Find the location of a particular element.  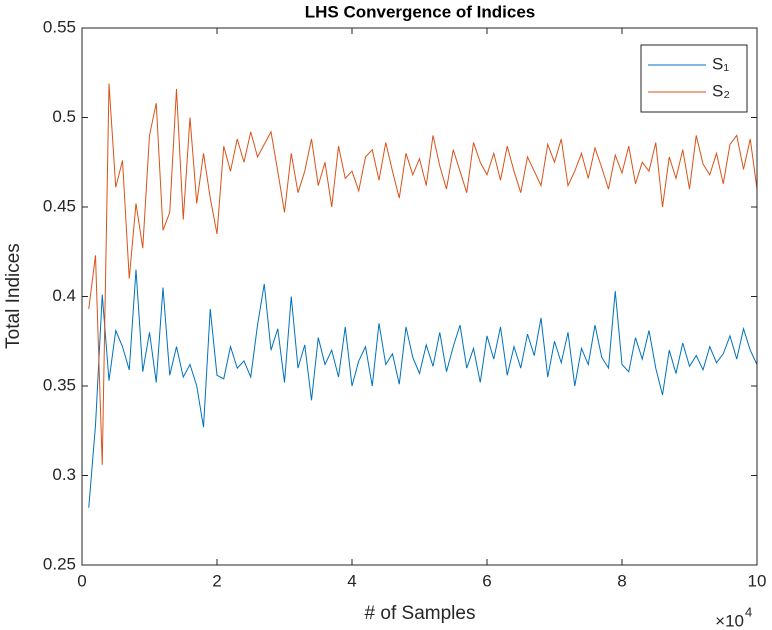

y-tick-label: 0.25 is located at coordinates (59, 563).